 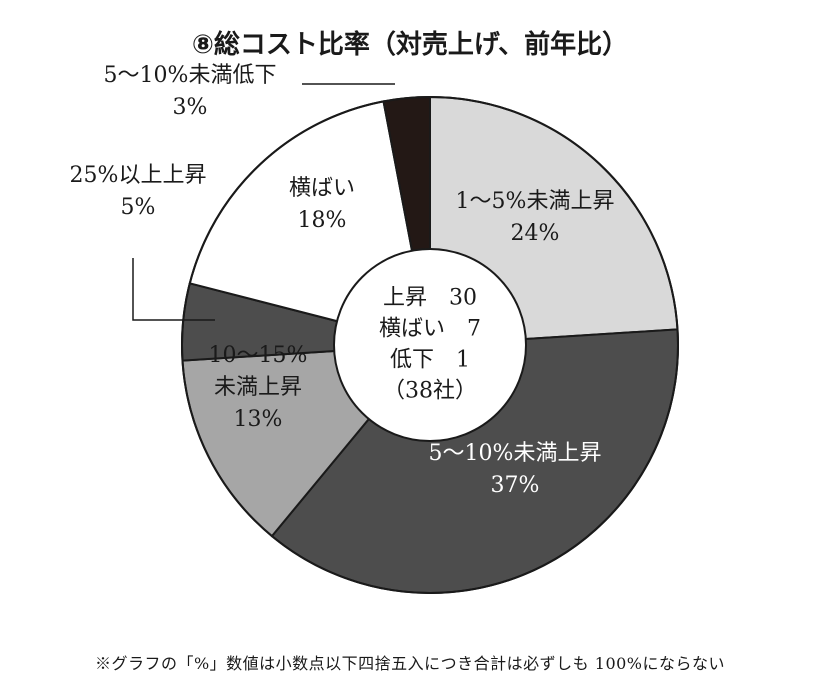 What do you see at coordinates (410, 45) in the screenshot?
I see `chart-title: ⑧総コスト比率（対売上げ、前年比）` at bounding box center [410, 45].